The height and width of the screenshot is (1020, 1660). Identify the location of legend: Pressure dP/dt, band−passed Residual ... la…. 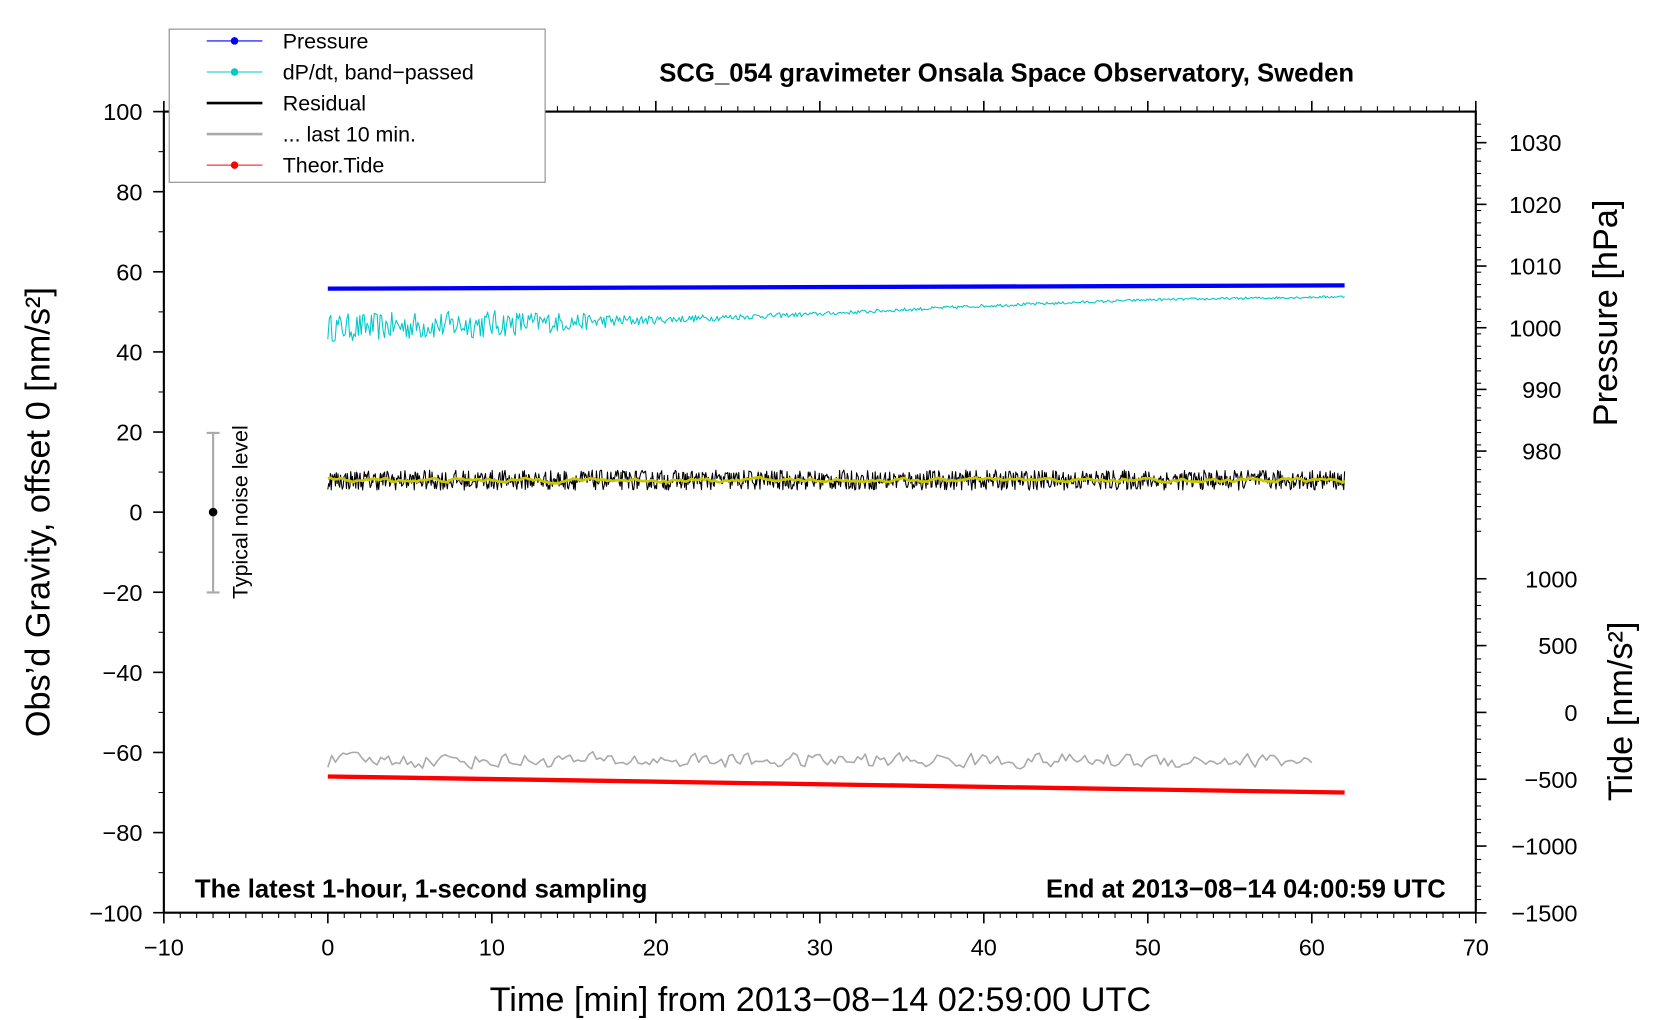
(357, 105).